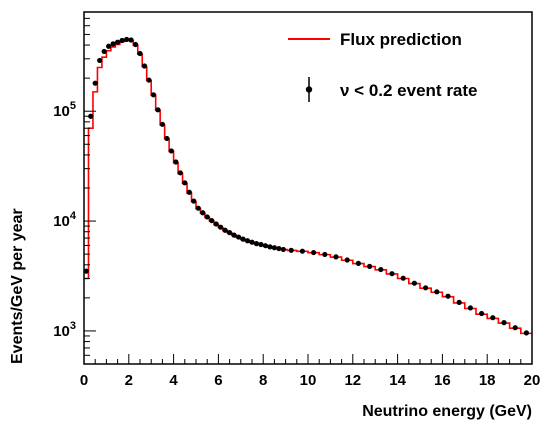  What do you see at coordinates (129, 380) in the screenshot?
I see `x-tick-label: 2` at bounding box center [129, 380].